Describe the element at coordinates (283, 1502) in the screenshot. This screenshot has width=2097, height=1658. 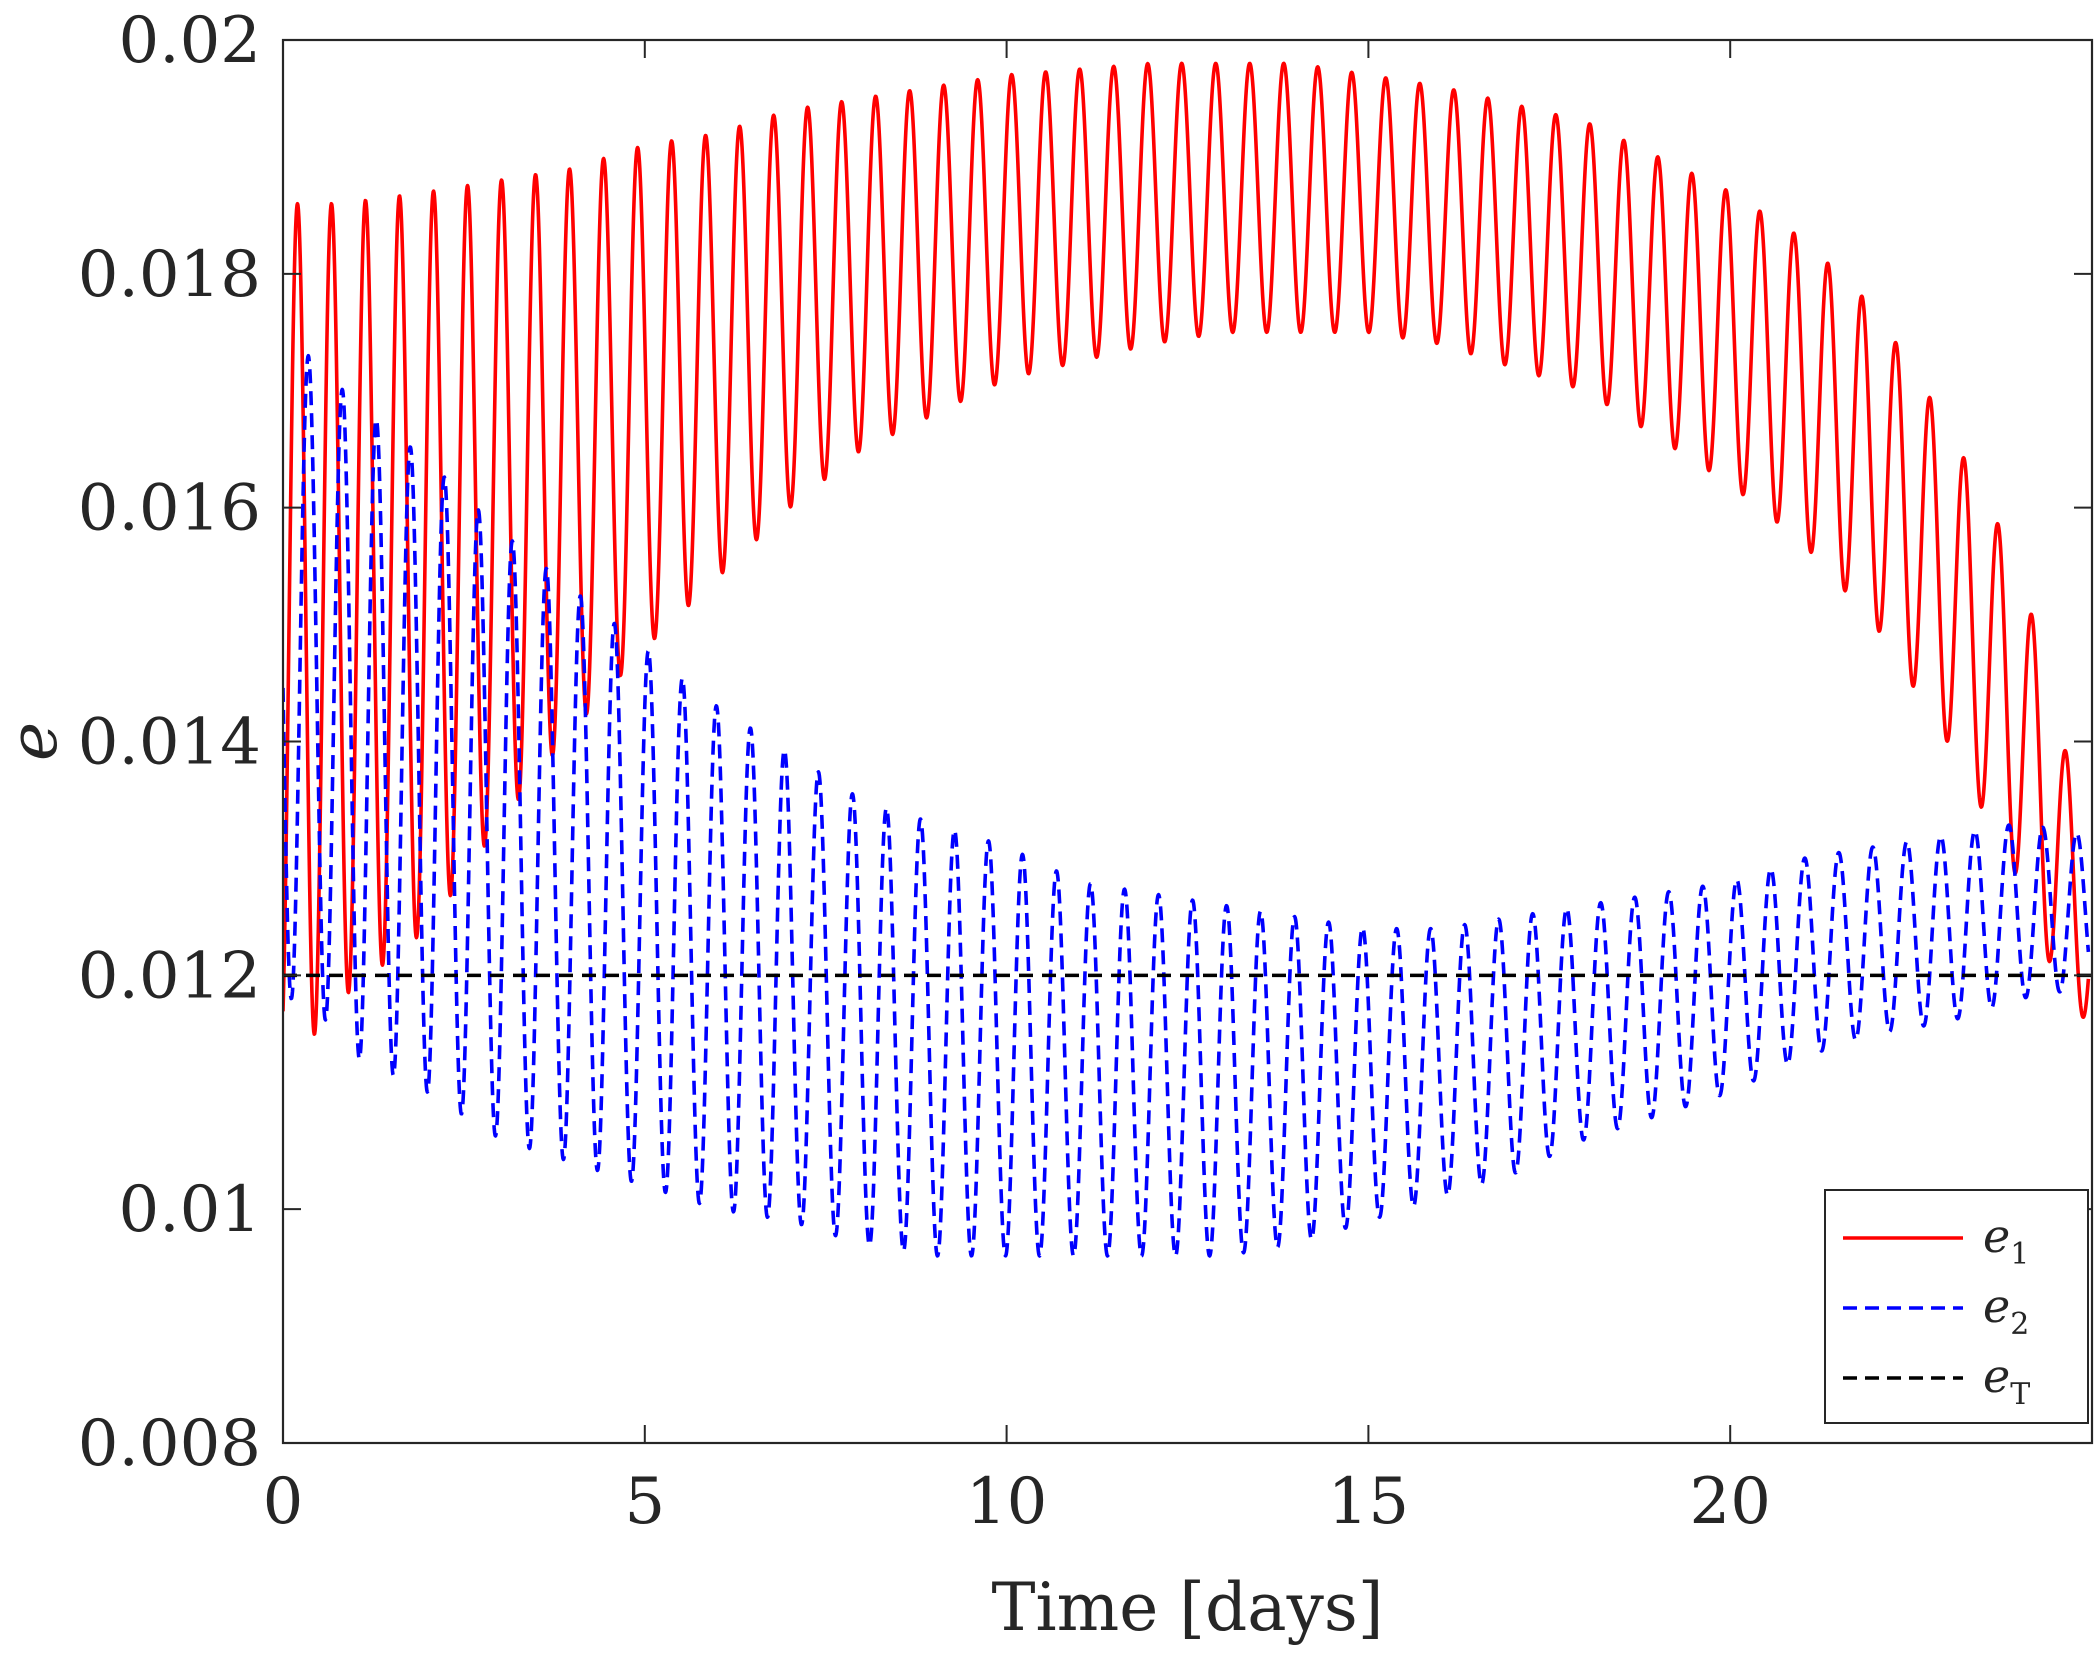
I see `x-tick-label: 0` at that location.